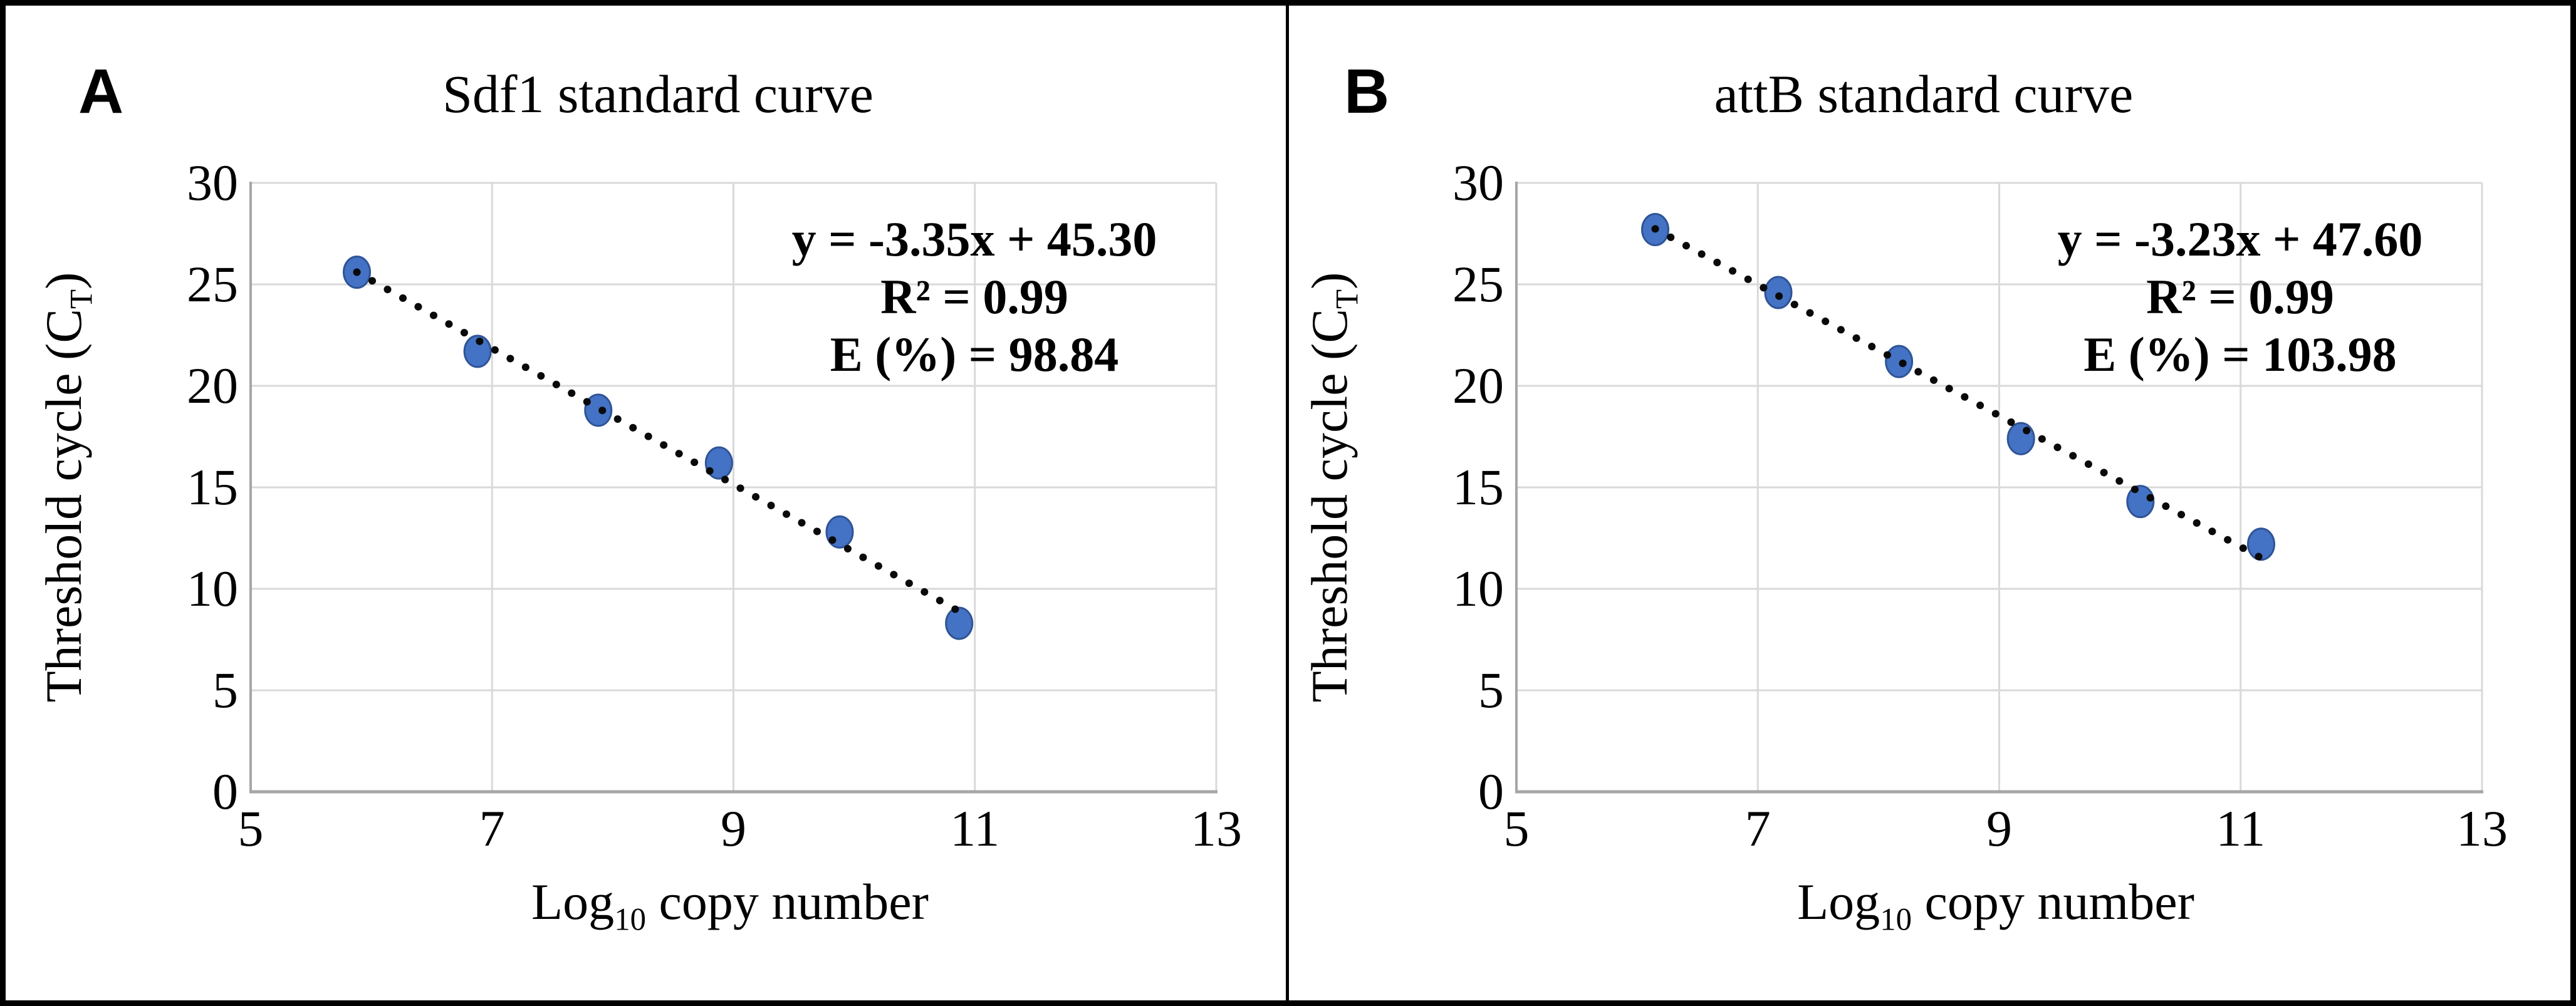  Describe the element at coordinates (630, 919) in the screenshot. I see `x-axis-subscript-a: 10` at that location.